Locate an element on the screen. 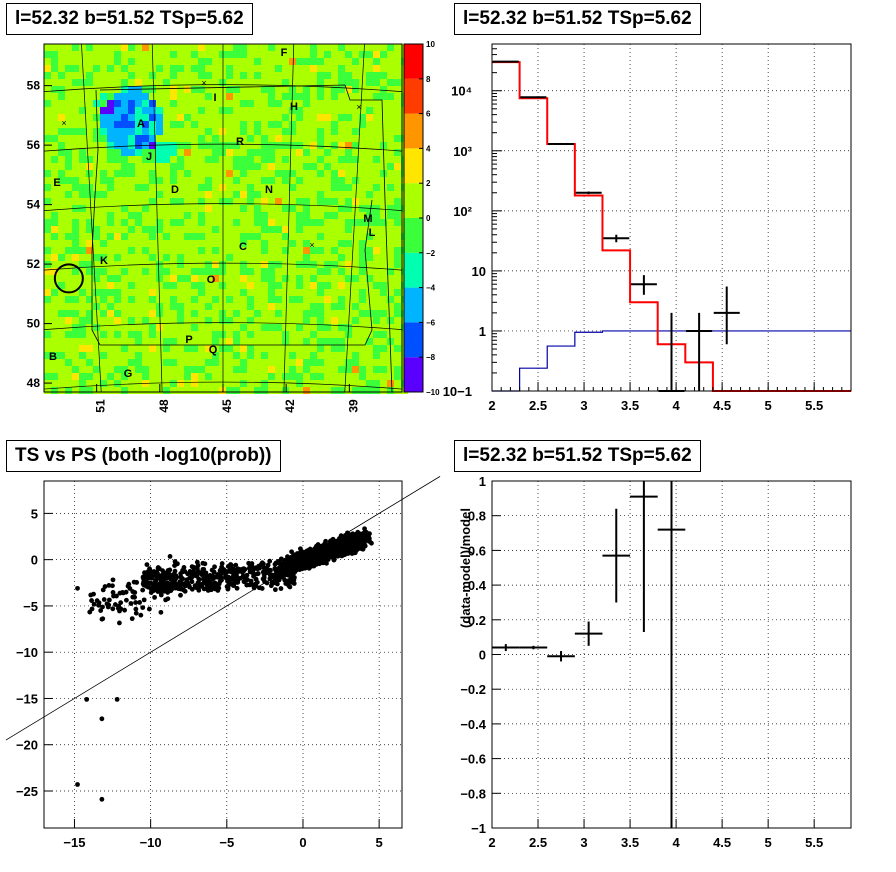 This screenshot has height=872, width=896. region-label-E: E is located at coordinates (56, 183).